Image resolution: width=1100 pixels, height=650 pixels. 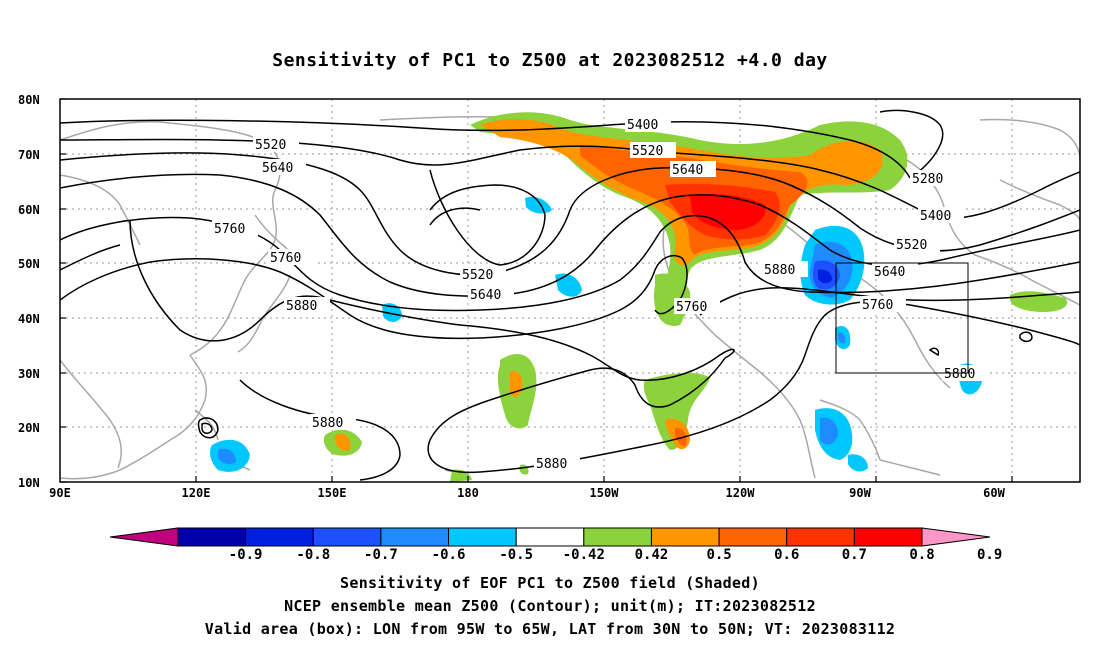 I want to click on colorbar-tick-label: 0.8, so click(x=921, y=555).